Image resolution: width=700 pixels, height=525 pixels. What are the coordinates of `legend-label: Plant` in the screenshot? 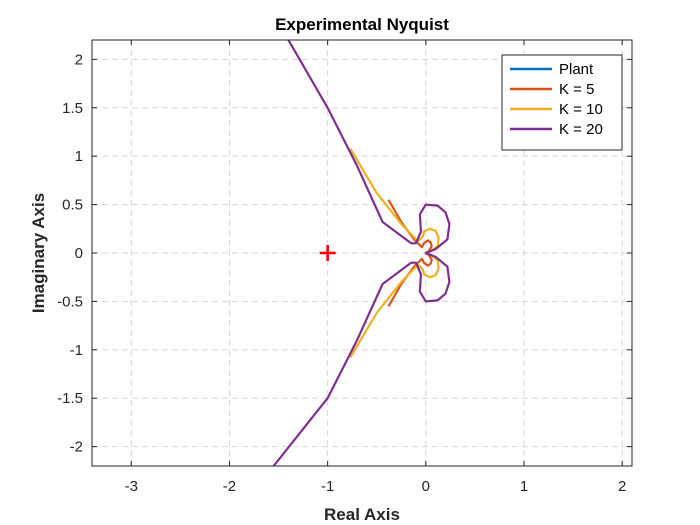 It's located at (576, 69).